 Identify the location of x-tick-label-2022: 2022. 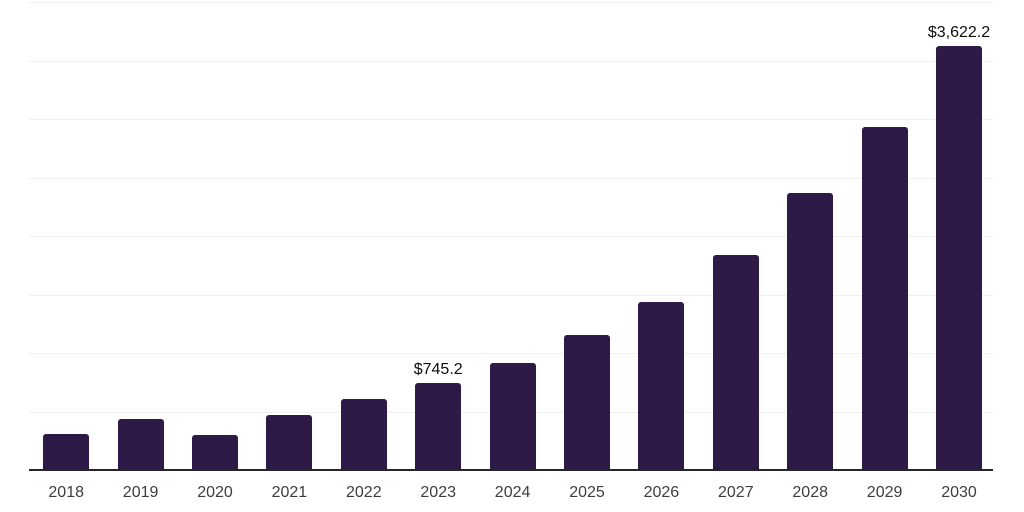
(364, 492).